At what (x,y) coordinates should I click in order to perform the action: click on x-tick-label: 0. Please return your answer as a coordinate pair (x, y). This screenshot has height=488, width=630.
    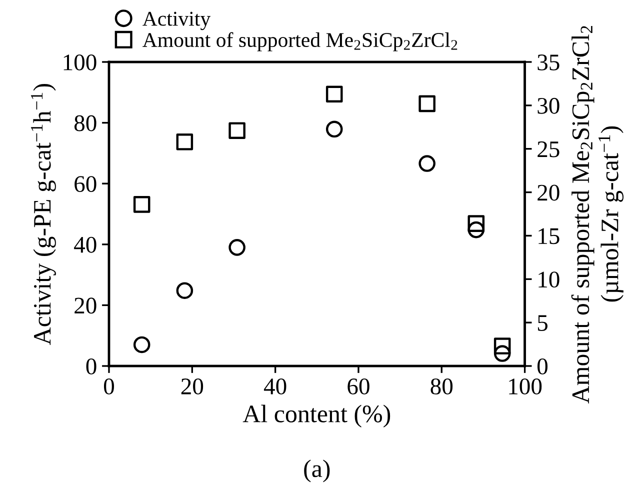
    Looking at the image, I should click on (109, 386).